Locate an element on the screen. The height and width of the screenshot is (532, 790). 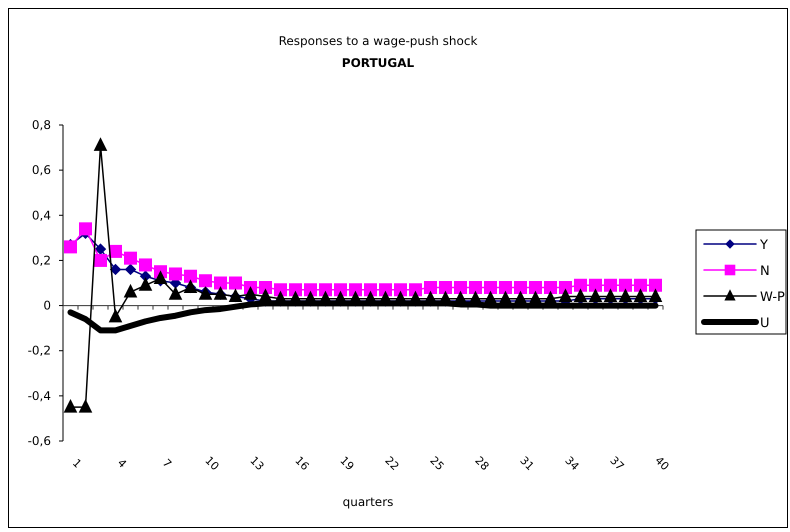
x-tick-label: 16 is located at coordinates (302, 464).